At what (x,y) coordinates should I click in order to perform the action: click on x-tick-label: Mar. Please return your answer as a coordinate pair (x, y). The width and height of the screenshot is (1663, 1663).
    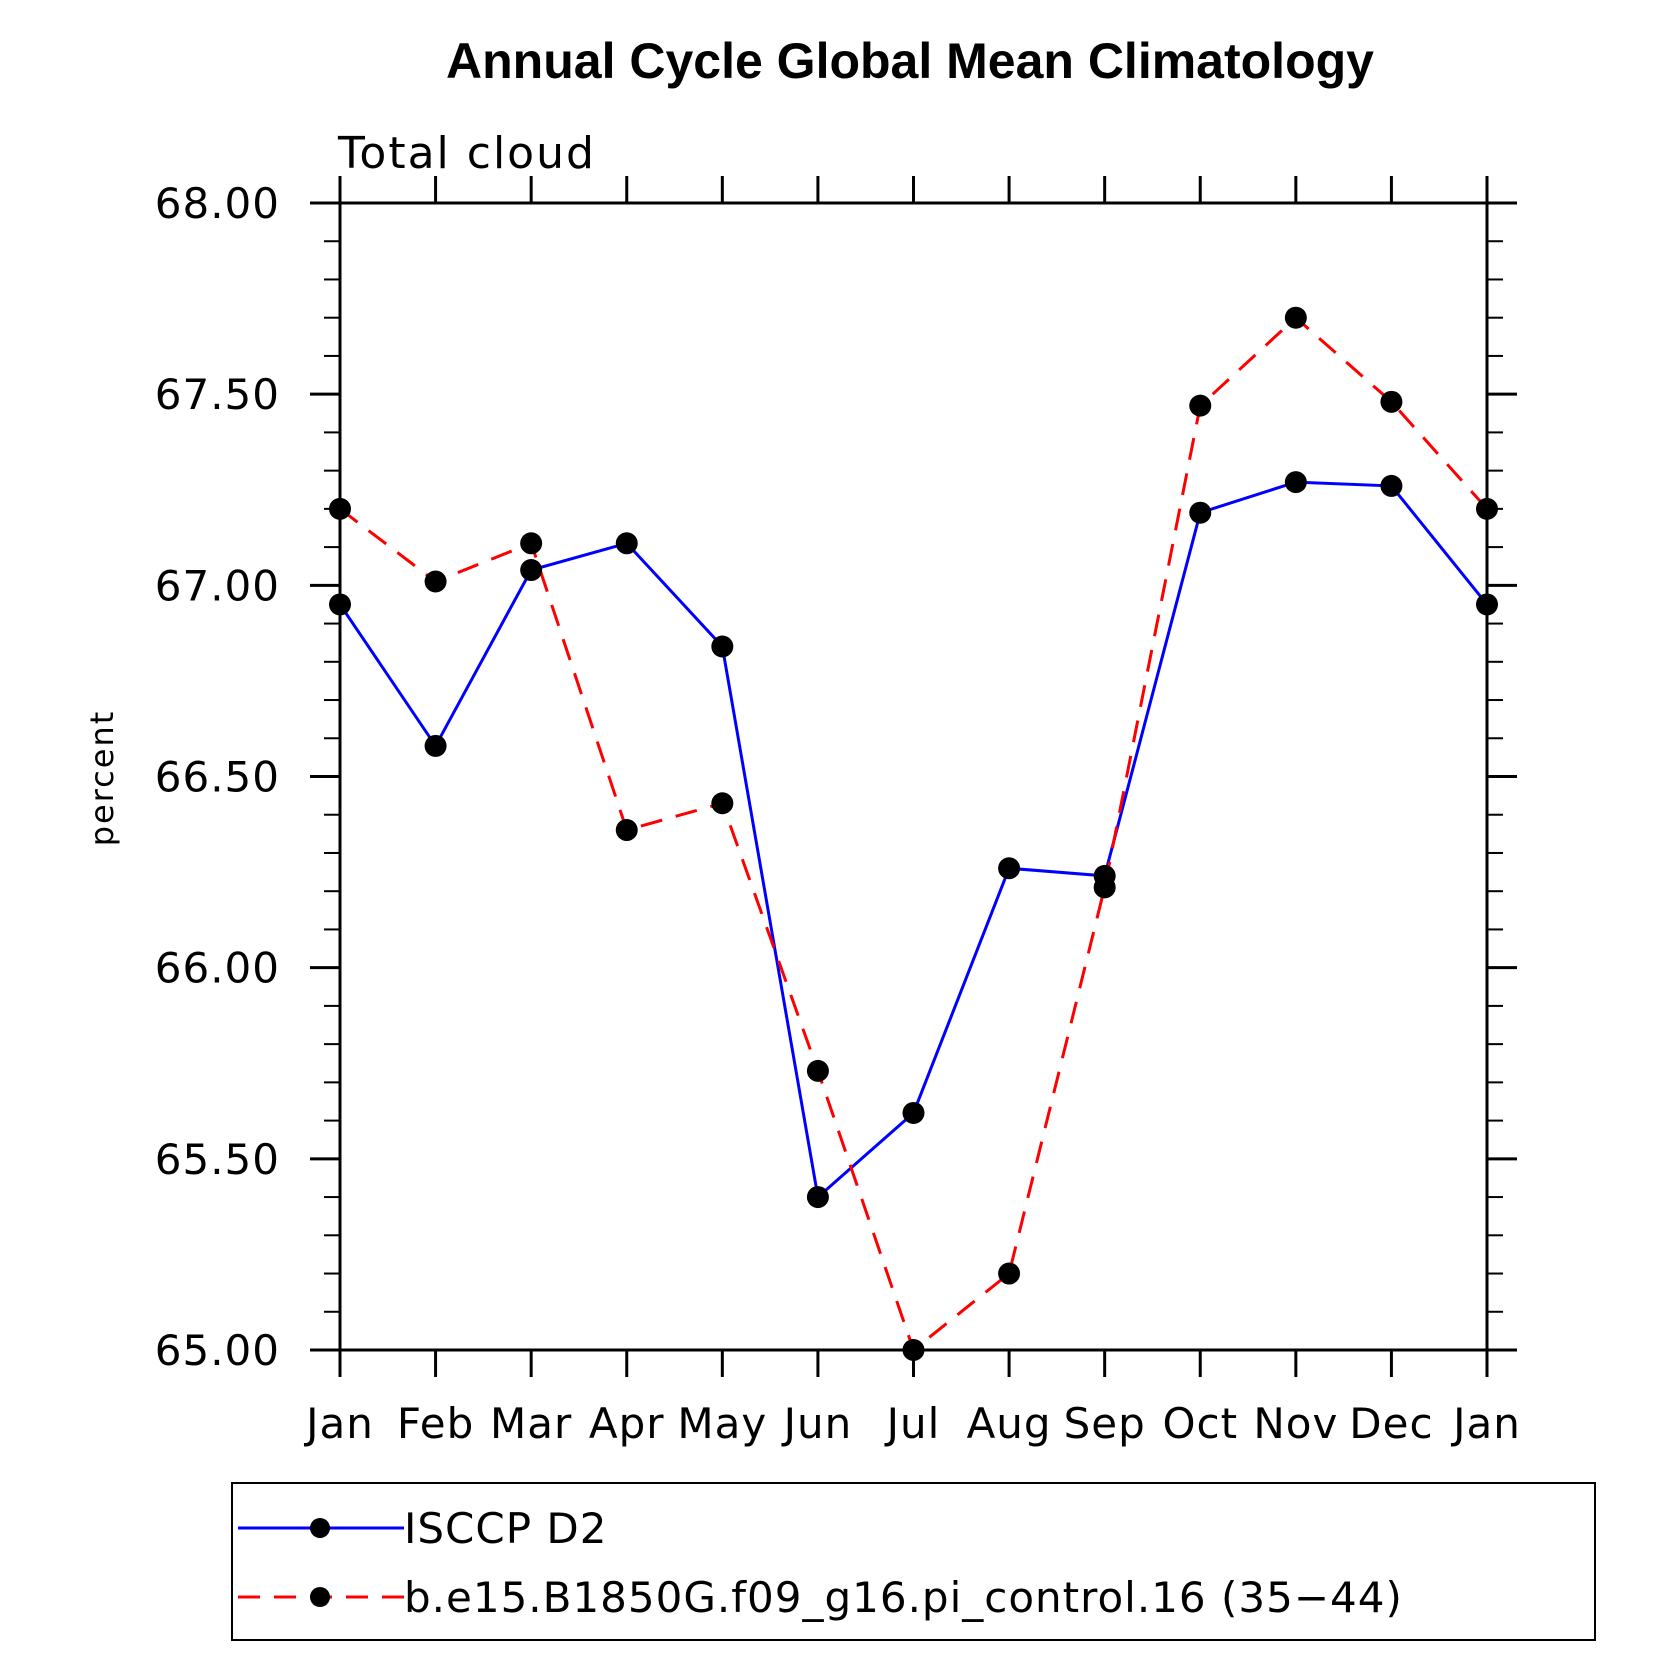
    Looking at the image, I should click on (531, 1423).